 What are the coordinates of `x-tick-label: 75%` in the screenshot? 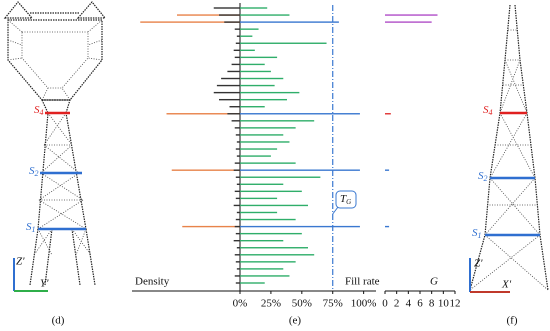 It's located at (333, 304).